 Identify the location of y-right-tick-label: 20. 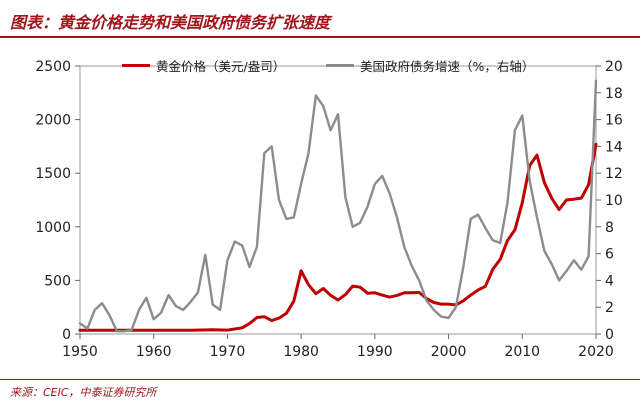
(614, 67).